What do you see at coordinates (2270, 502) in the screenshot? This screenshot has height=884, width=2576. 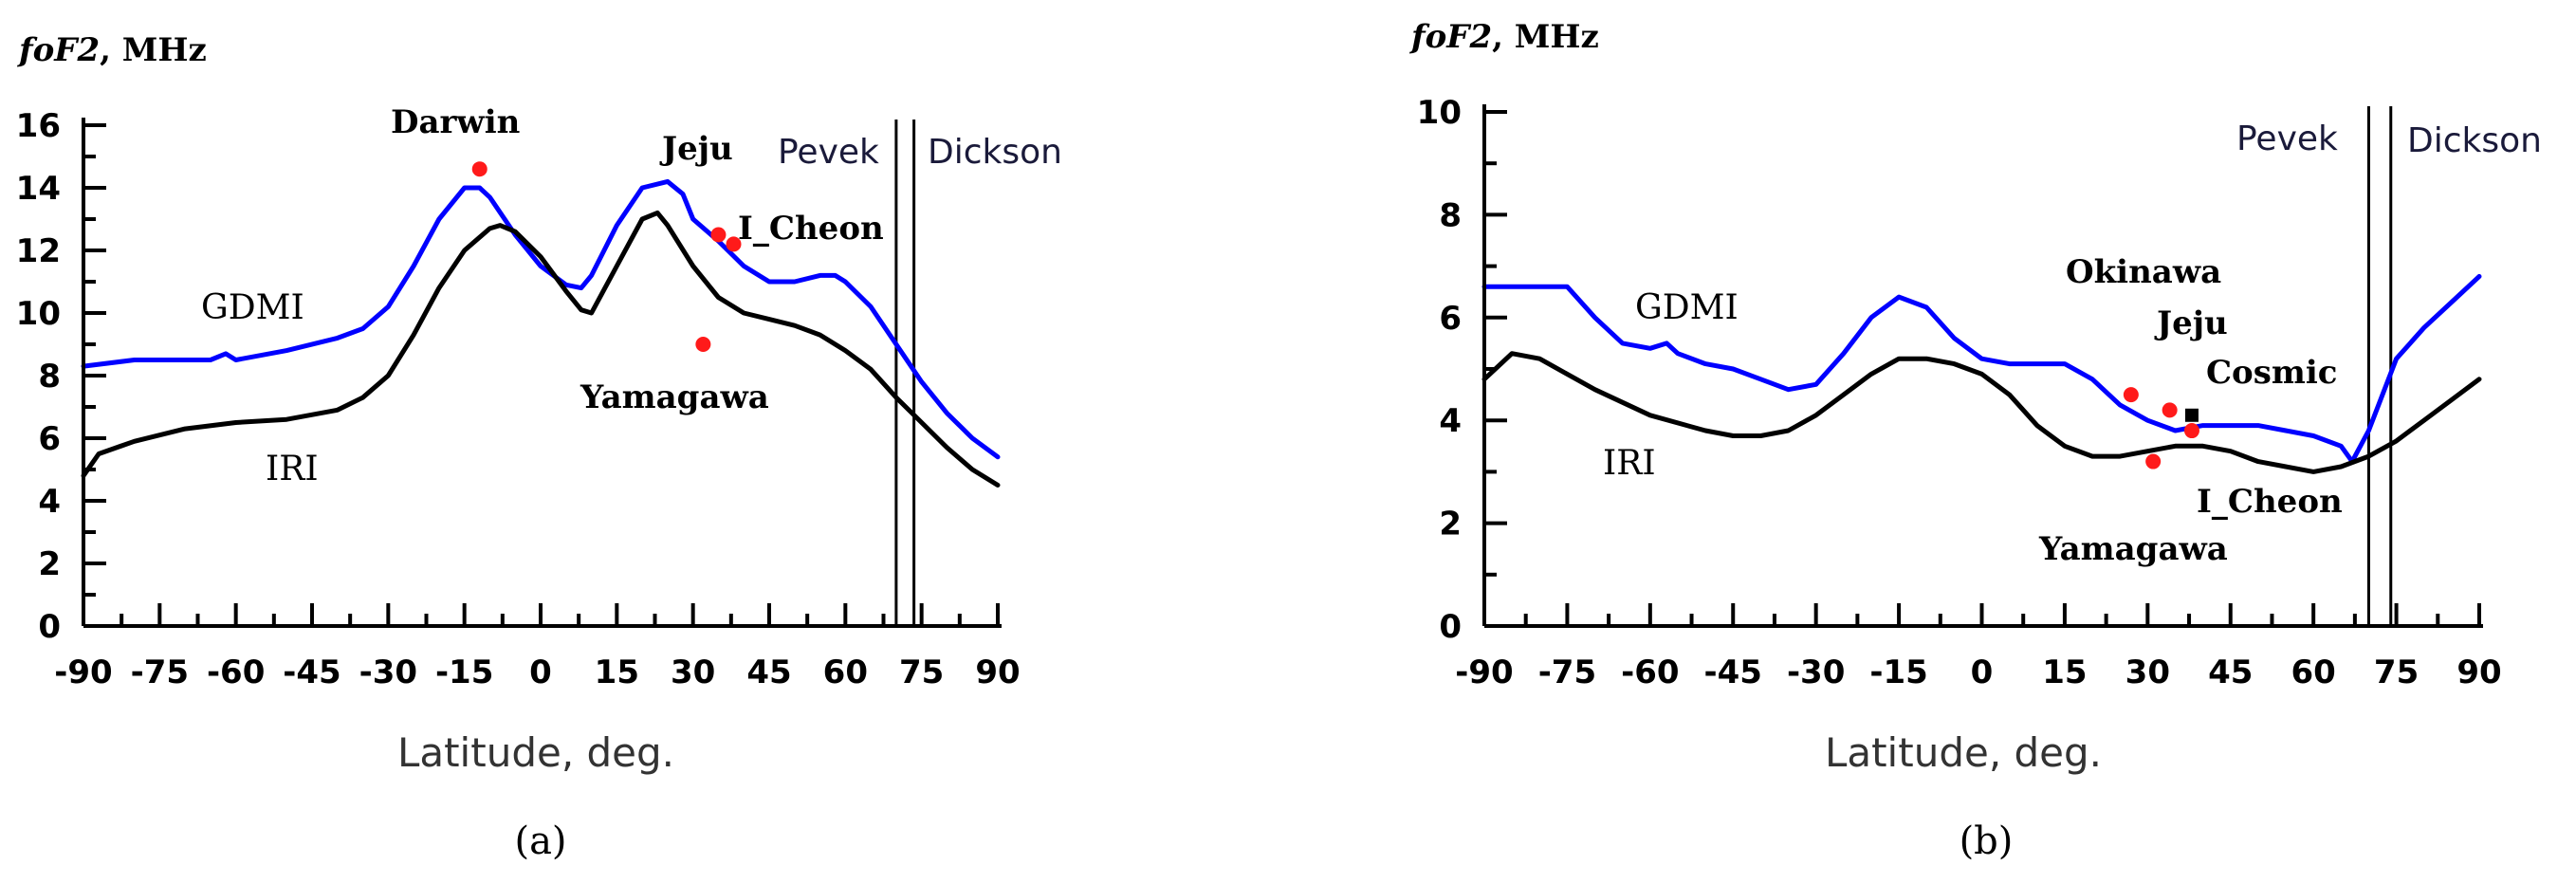 I see `panel-b-label-icheon: I_Cheon` at bounding box center [2270, 502].